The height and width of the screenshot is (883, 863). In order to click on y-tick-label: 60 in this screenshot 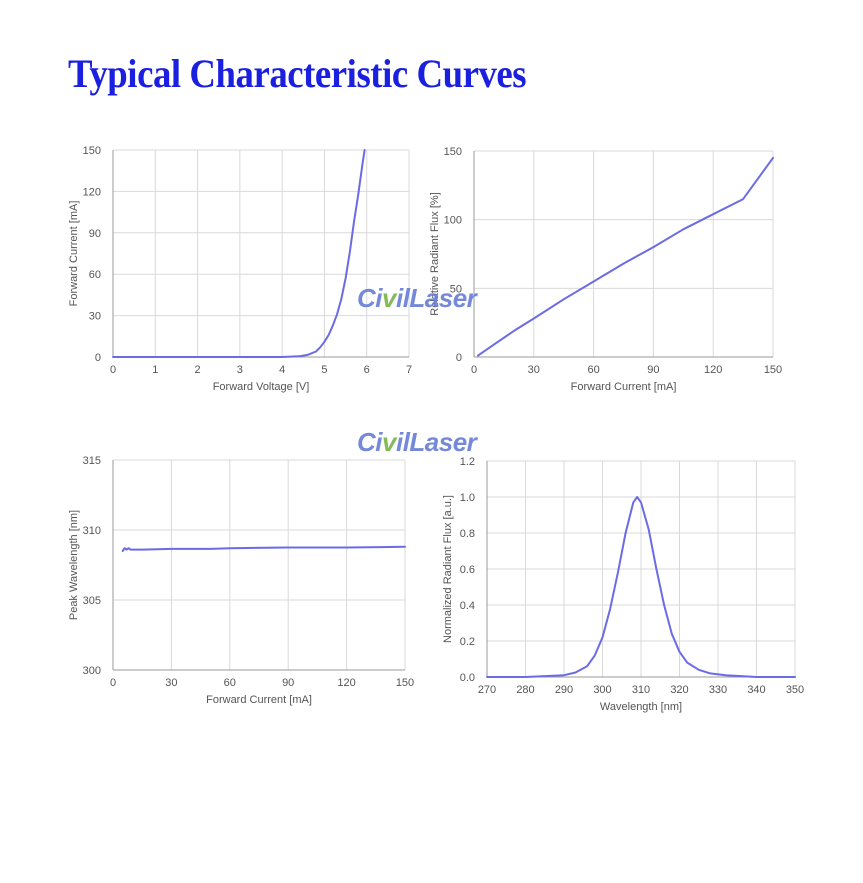, I will do `click(95, 275)`.